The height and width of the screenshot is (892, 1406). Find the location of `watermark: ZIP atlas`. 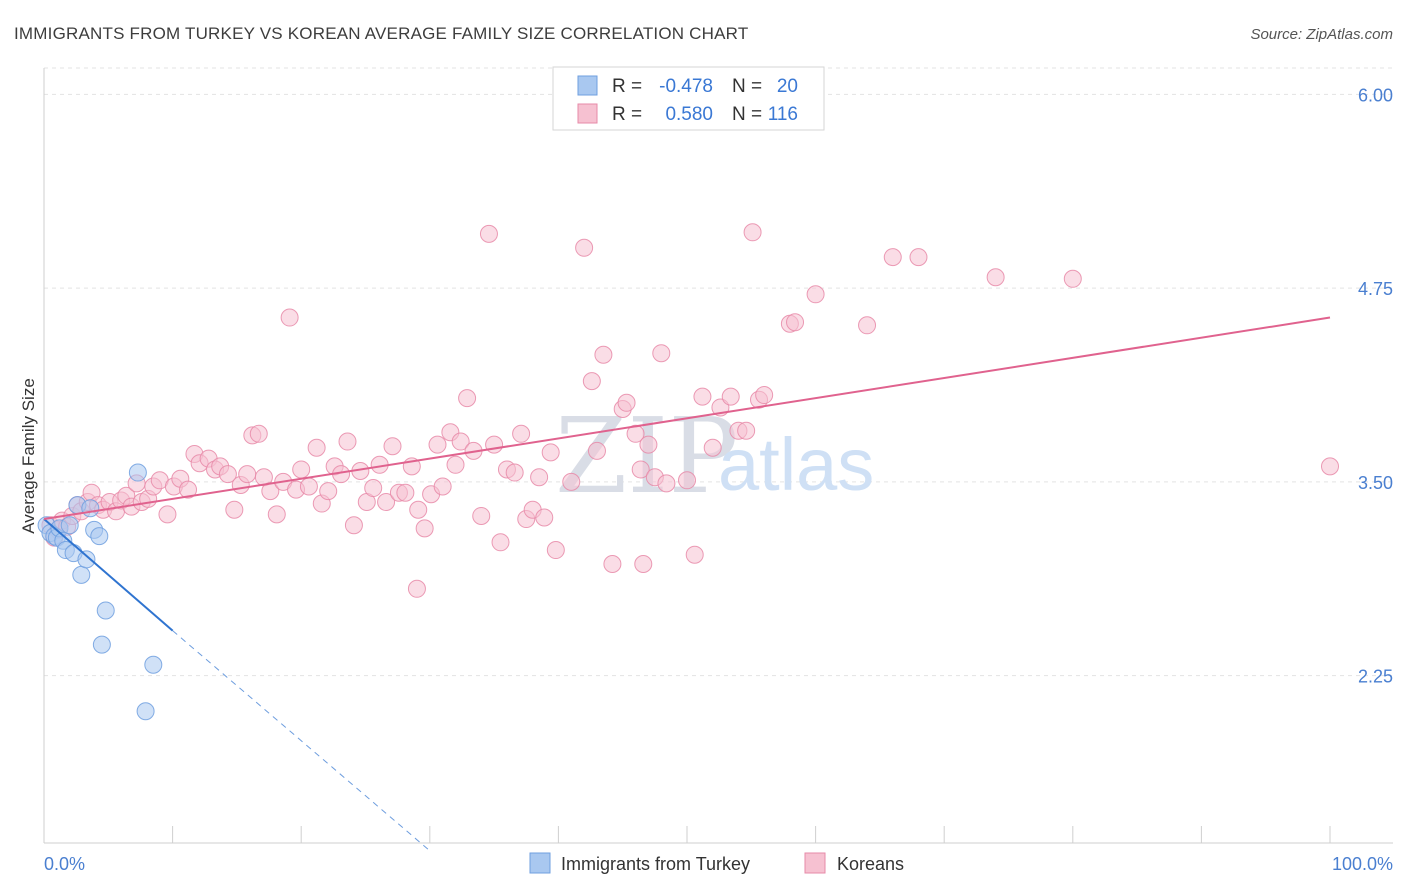

watermark: ZIP atlas is located at coordinates (714, 456).